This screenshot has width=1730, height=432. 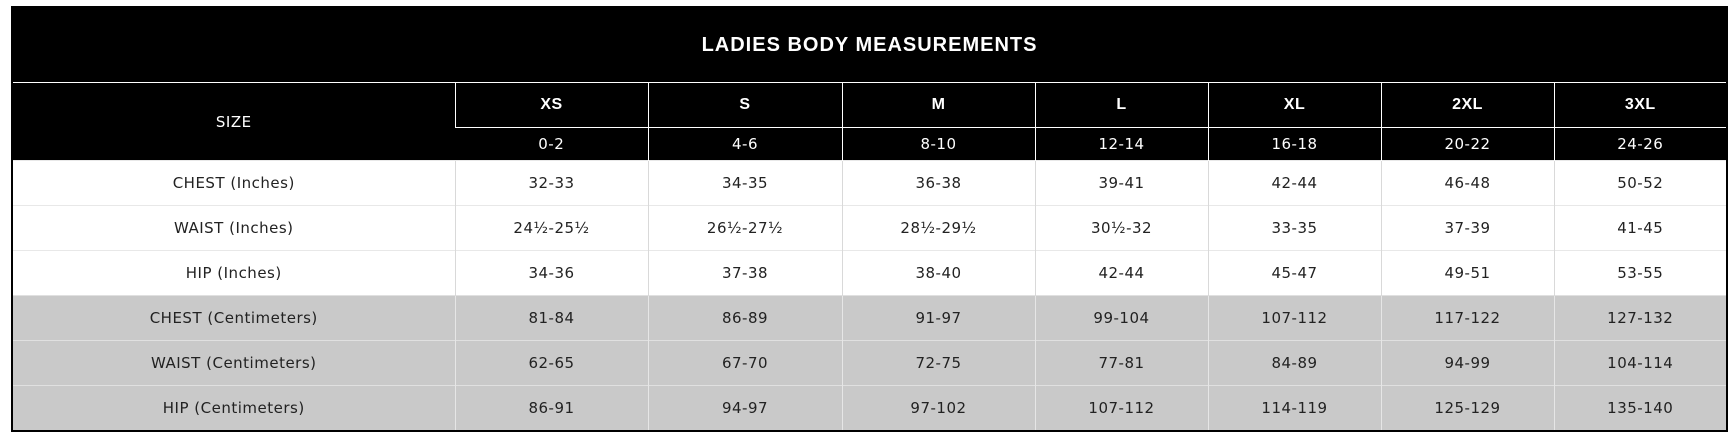 What do you see at coordinates (744, 105) in the screenshot?
I see `size-header: S` at bounding box center [744, 105].